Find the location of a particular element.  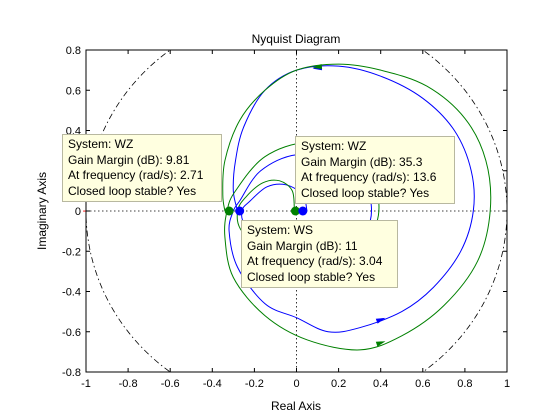

datatip-frequency: At frequency (rad/s): 3.04 is located at coordinates (315, 261).